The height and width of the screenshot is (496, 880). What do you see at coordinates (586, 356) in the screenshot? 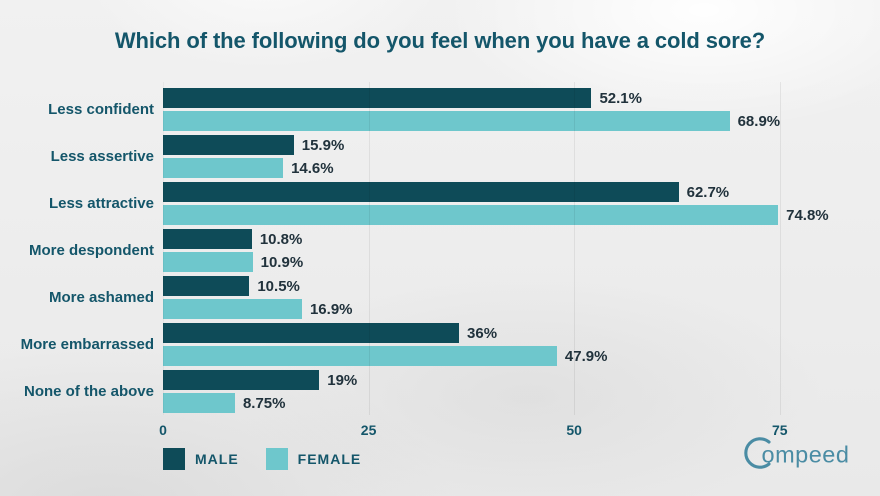
I see `bar-value-label: 47.9%` at bounding box center [586, 356].